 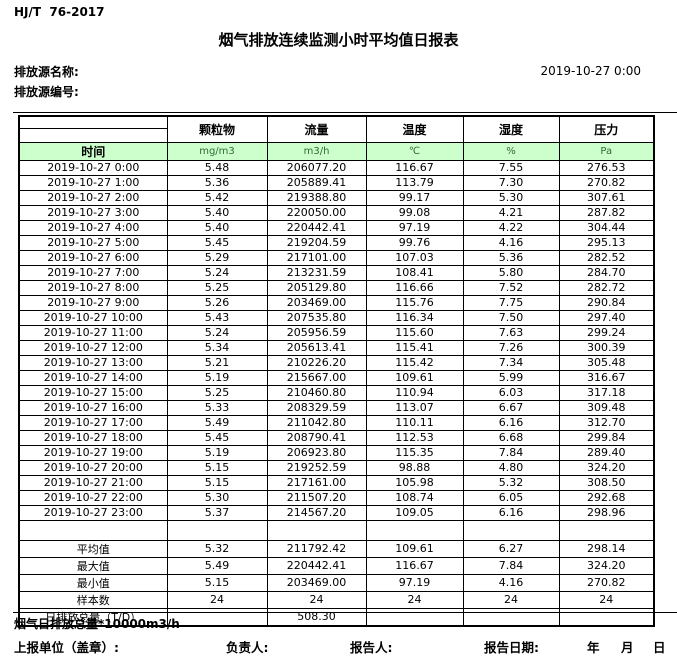 I want to click on value-cell: 5.40, so click(x=217, y=212).